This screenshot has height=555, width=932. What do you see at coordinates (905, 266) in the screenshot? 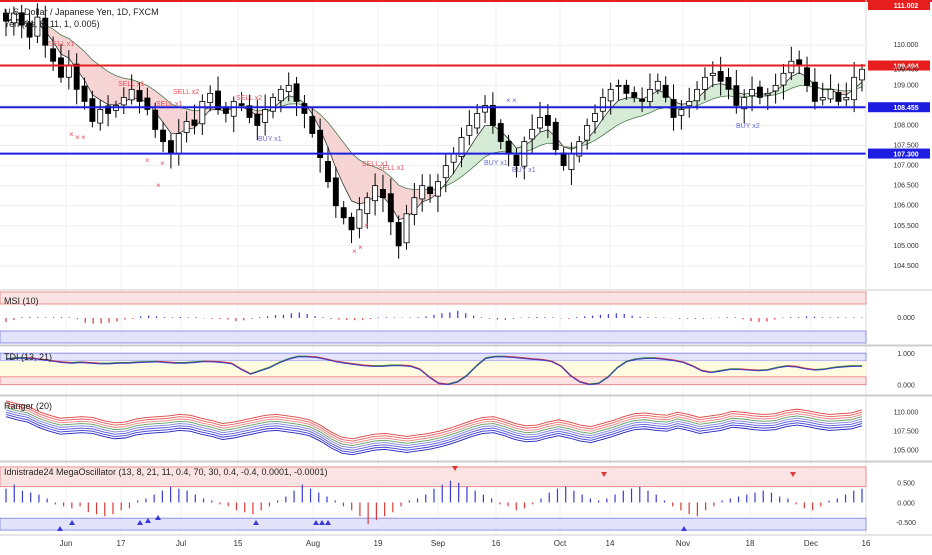
I see `price-tick-label: 104.500` at bounding box center [905, 266].